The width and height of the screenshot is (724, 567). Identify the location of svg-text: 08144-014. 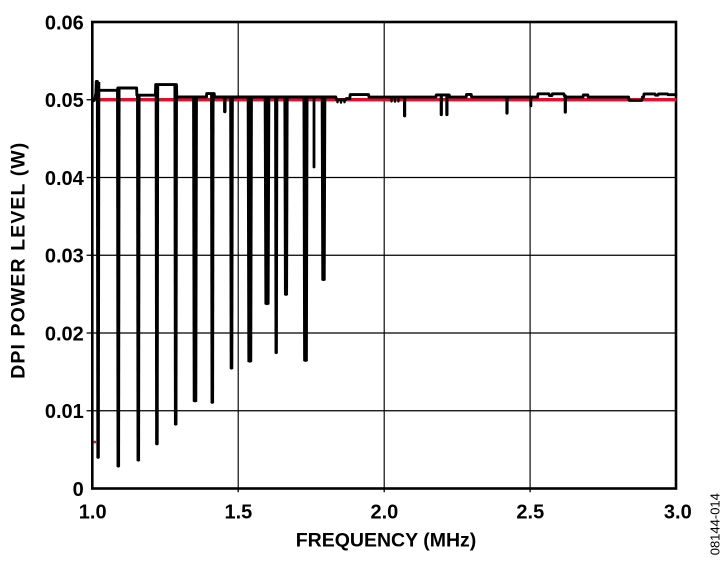
(714, 524).